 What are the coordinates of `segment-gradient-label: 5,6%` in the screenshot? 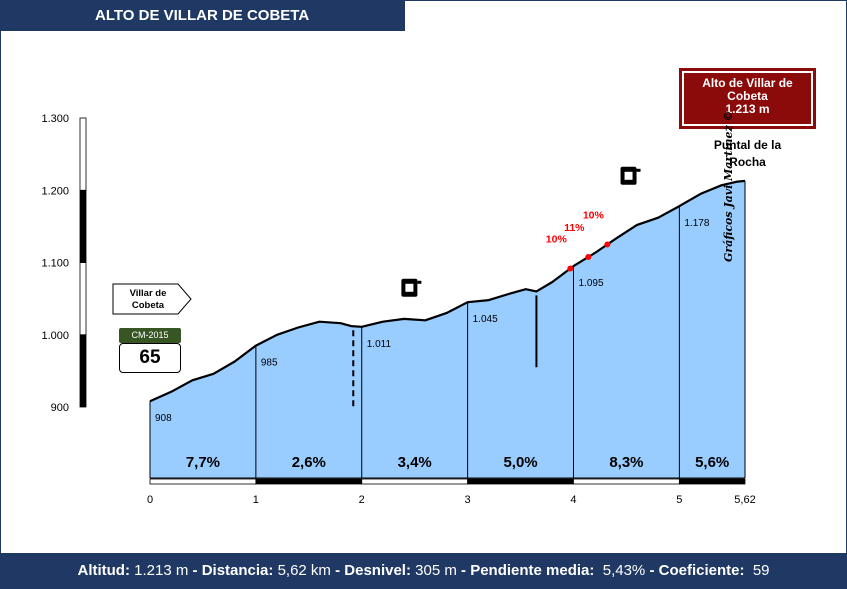 It's located at (712, 462).